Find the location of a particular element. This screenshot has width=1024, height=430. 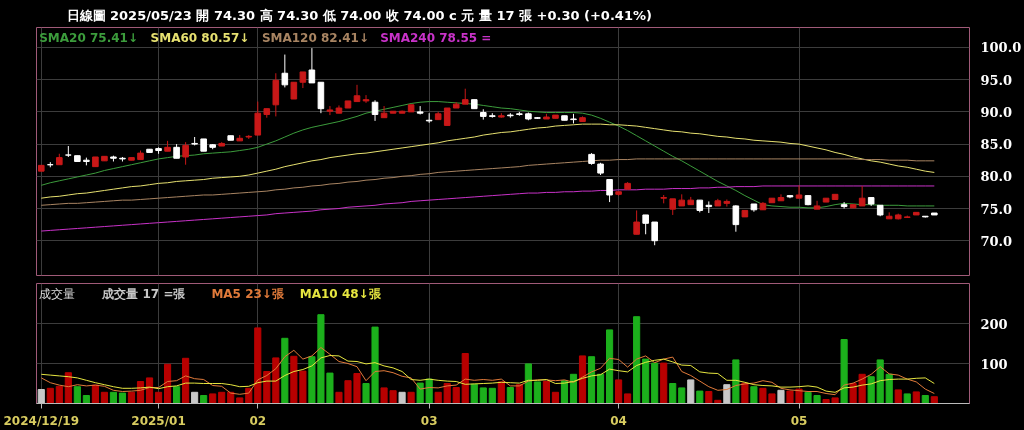

y-tick-label: 100.0 is located at coordinates (1001, 48).